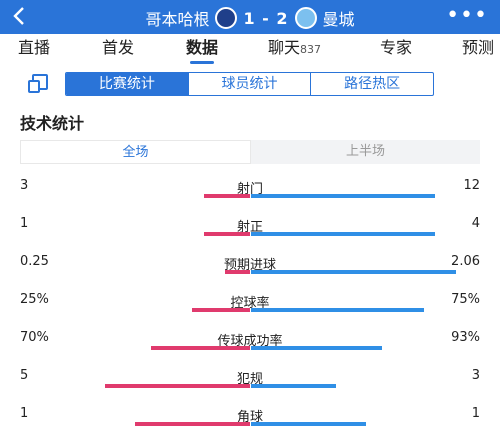 The height and width of the screenshot is (440, 500). What do you see at coordinates (311, 49) in the screenshot?
I see `chat-count: 837` at bounding box center [311, 49].